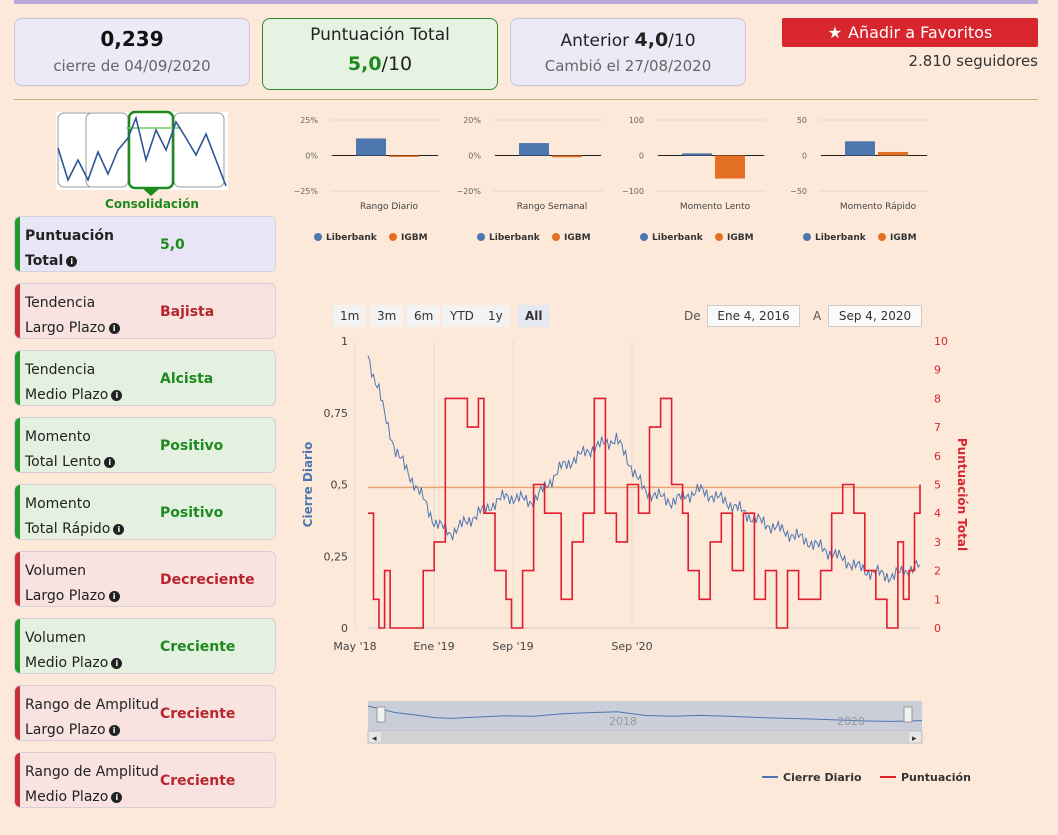 This screenshot has width=1058, height=835. What do you see at coordinates (187, 312) in the screenshot?
I see `metric-value: Bajista` at bounding box center [187, 312].